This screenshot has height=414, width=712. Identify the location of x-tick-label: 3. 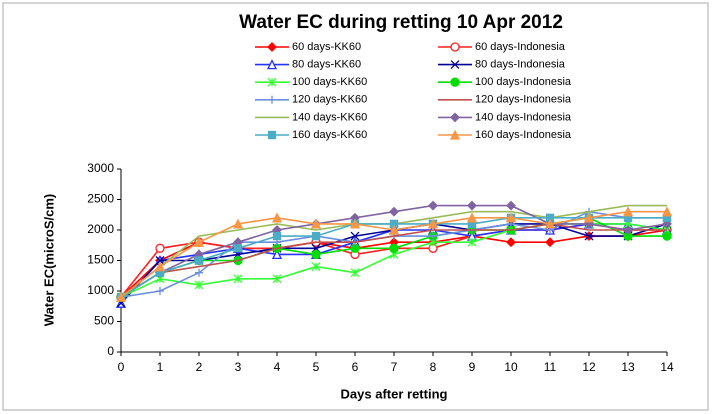
(238, 367).